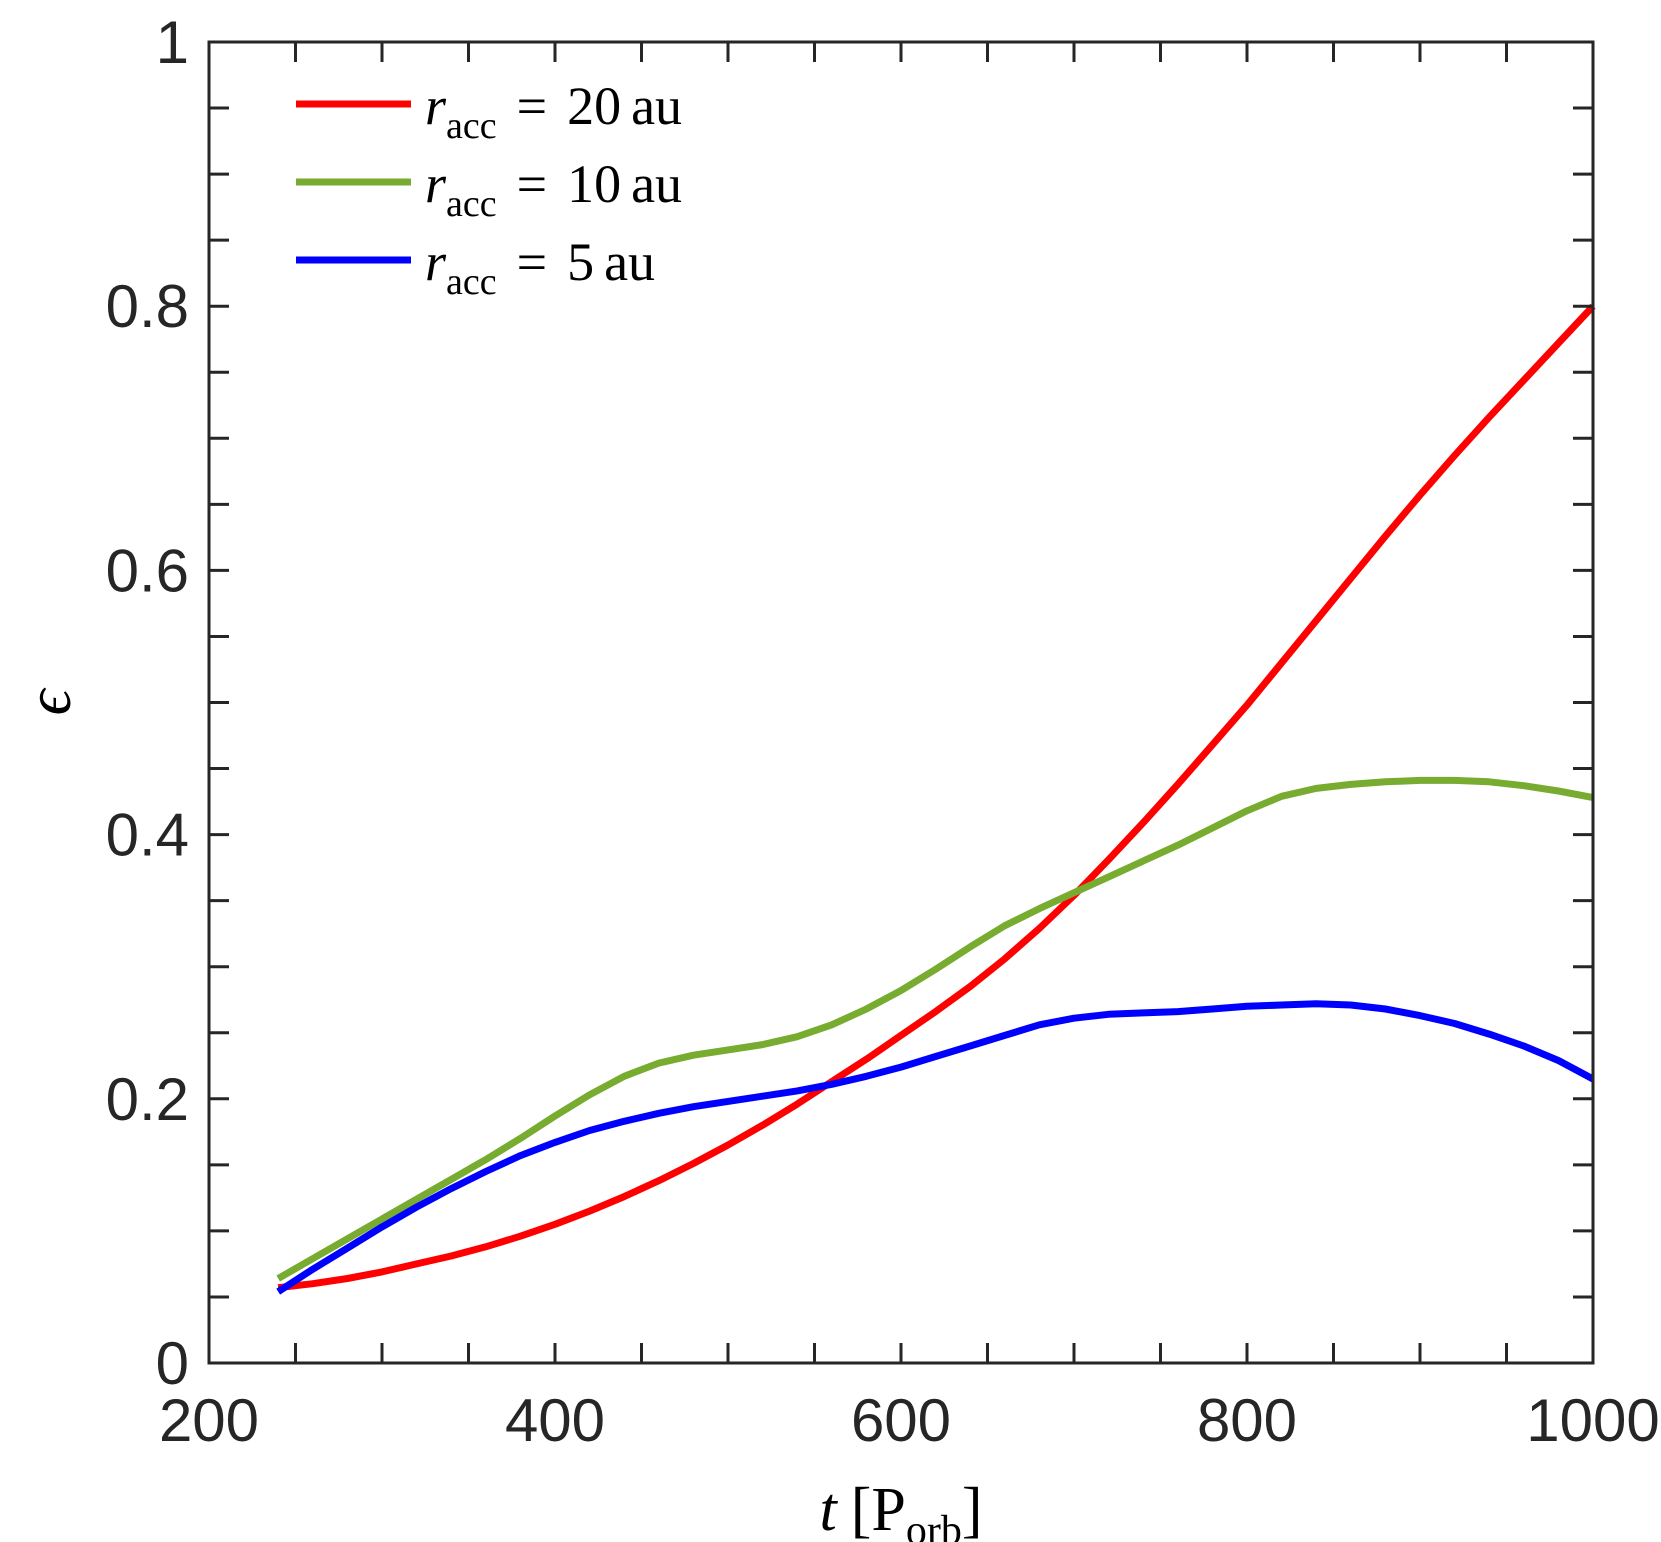 This screenshot has height=1542, width=1661. What do you see at coordinates (900, 1509) in the screenshot?
I see `x-axis-label: t [Porb]` at bounding box center [900, 1509].